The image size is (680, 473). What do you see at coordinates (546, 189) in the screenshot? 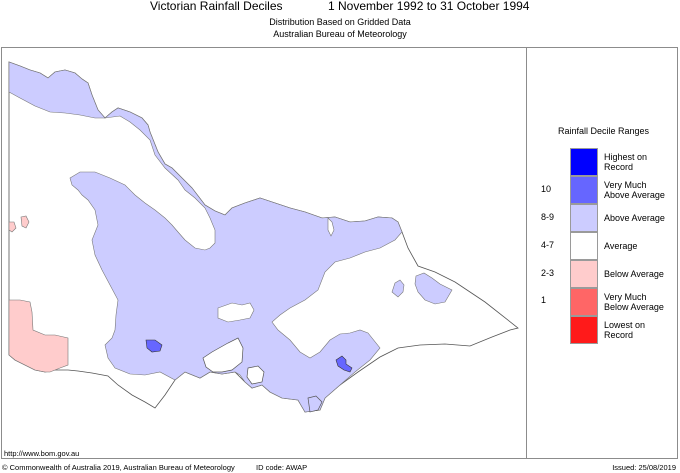
I see `legend-range-very-much-above: 10` at bounding box center [546, 189].